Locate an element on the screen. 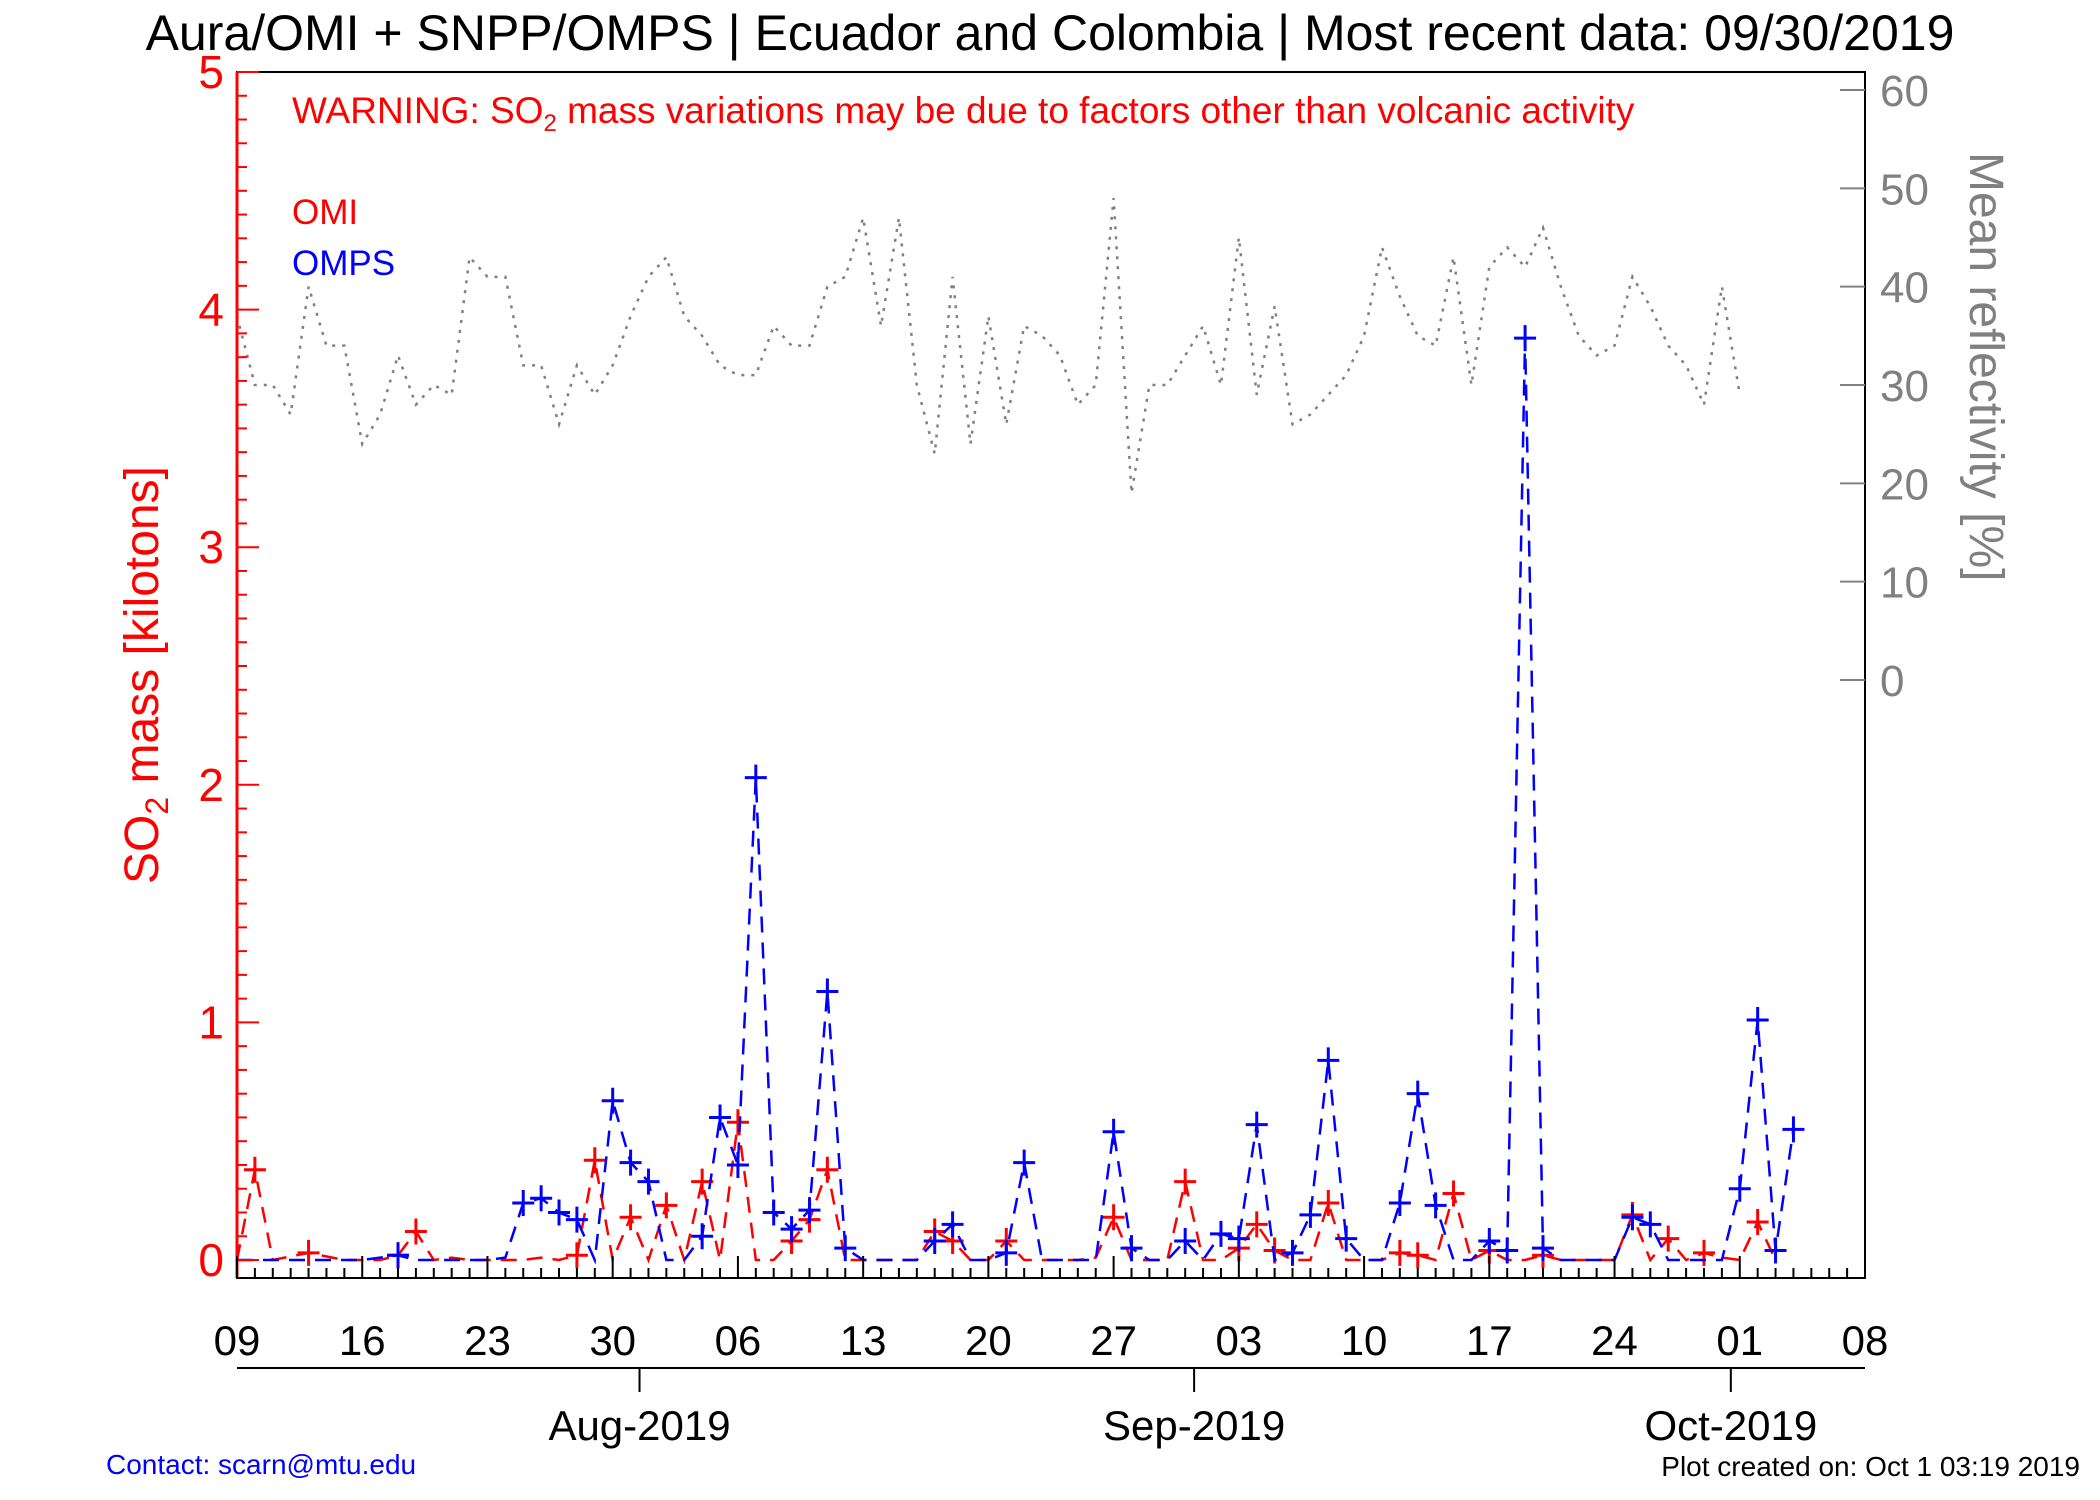 The height and width of the screenshot is (1500, 2100). y2-tick-label: 0 is located at coordinates (1892, 681).